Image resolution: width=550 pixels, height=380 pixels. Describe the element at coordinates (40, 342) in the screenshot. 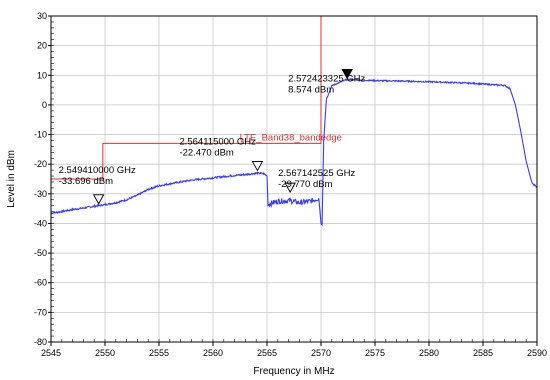

I see `y-tick-label: -80` at that location.